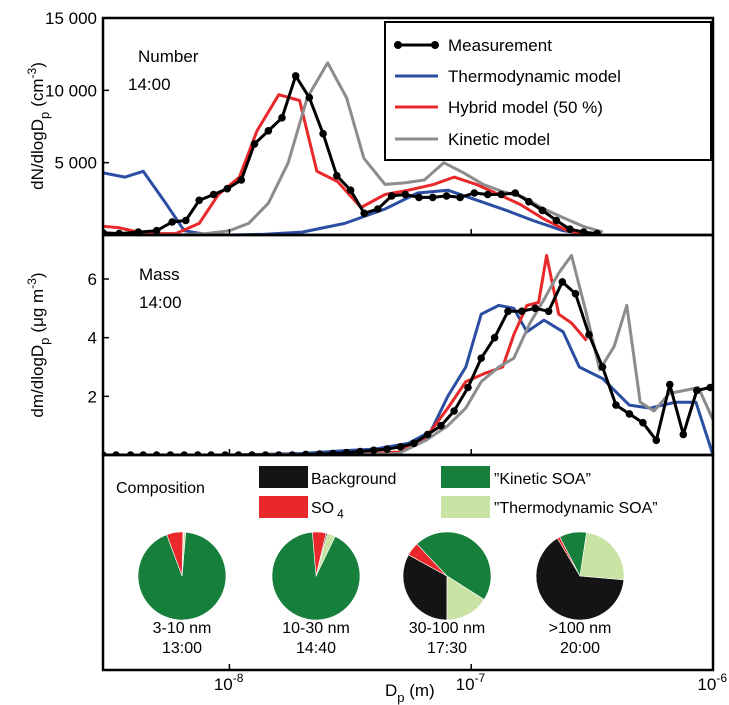 This screenshot has width=729, height=705. What do you see at coordinates (340, 514) in the screenshot?
I see `legend-label-so4-sub: 4` at bounding box center [340, 514].